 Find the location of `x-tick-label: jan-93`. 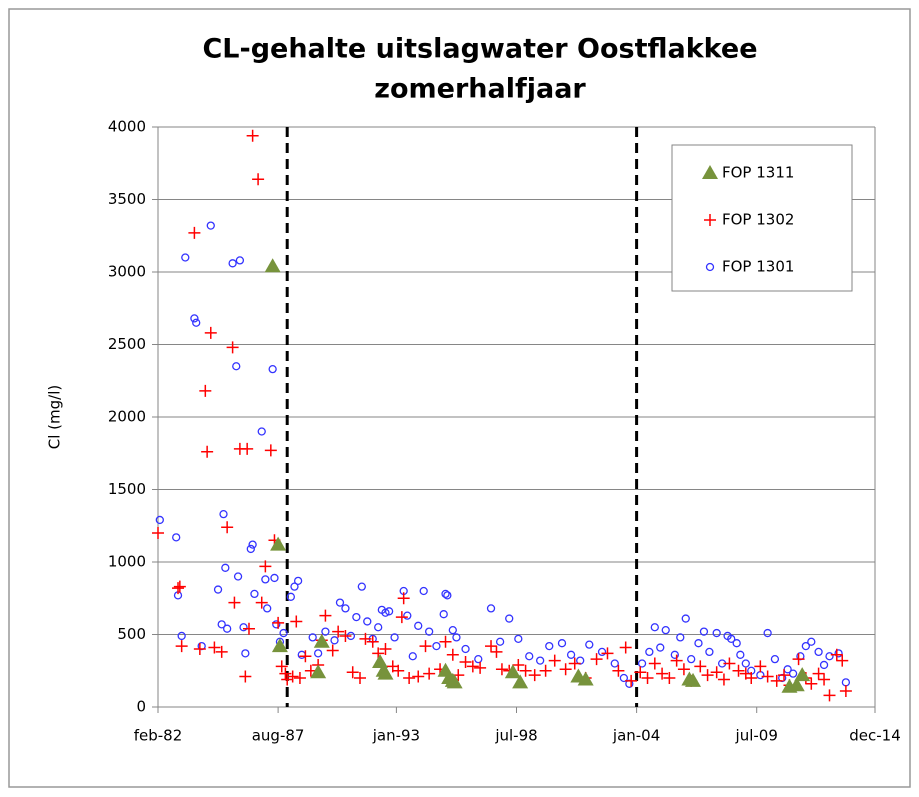

x-tick-label: jan-93 is located at coordinates (396, 736).